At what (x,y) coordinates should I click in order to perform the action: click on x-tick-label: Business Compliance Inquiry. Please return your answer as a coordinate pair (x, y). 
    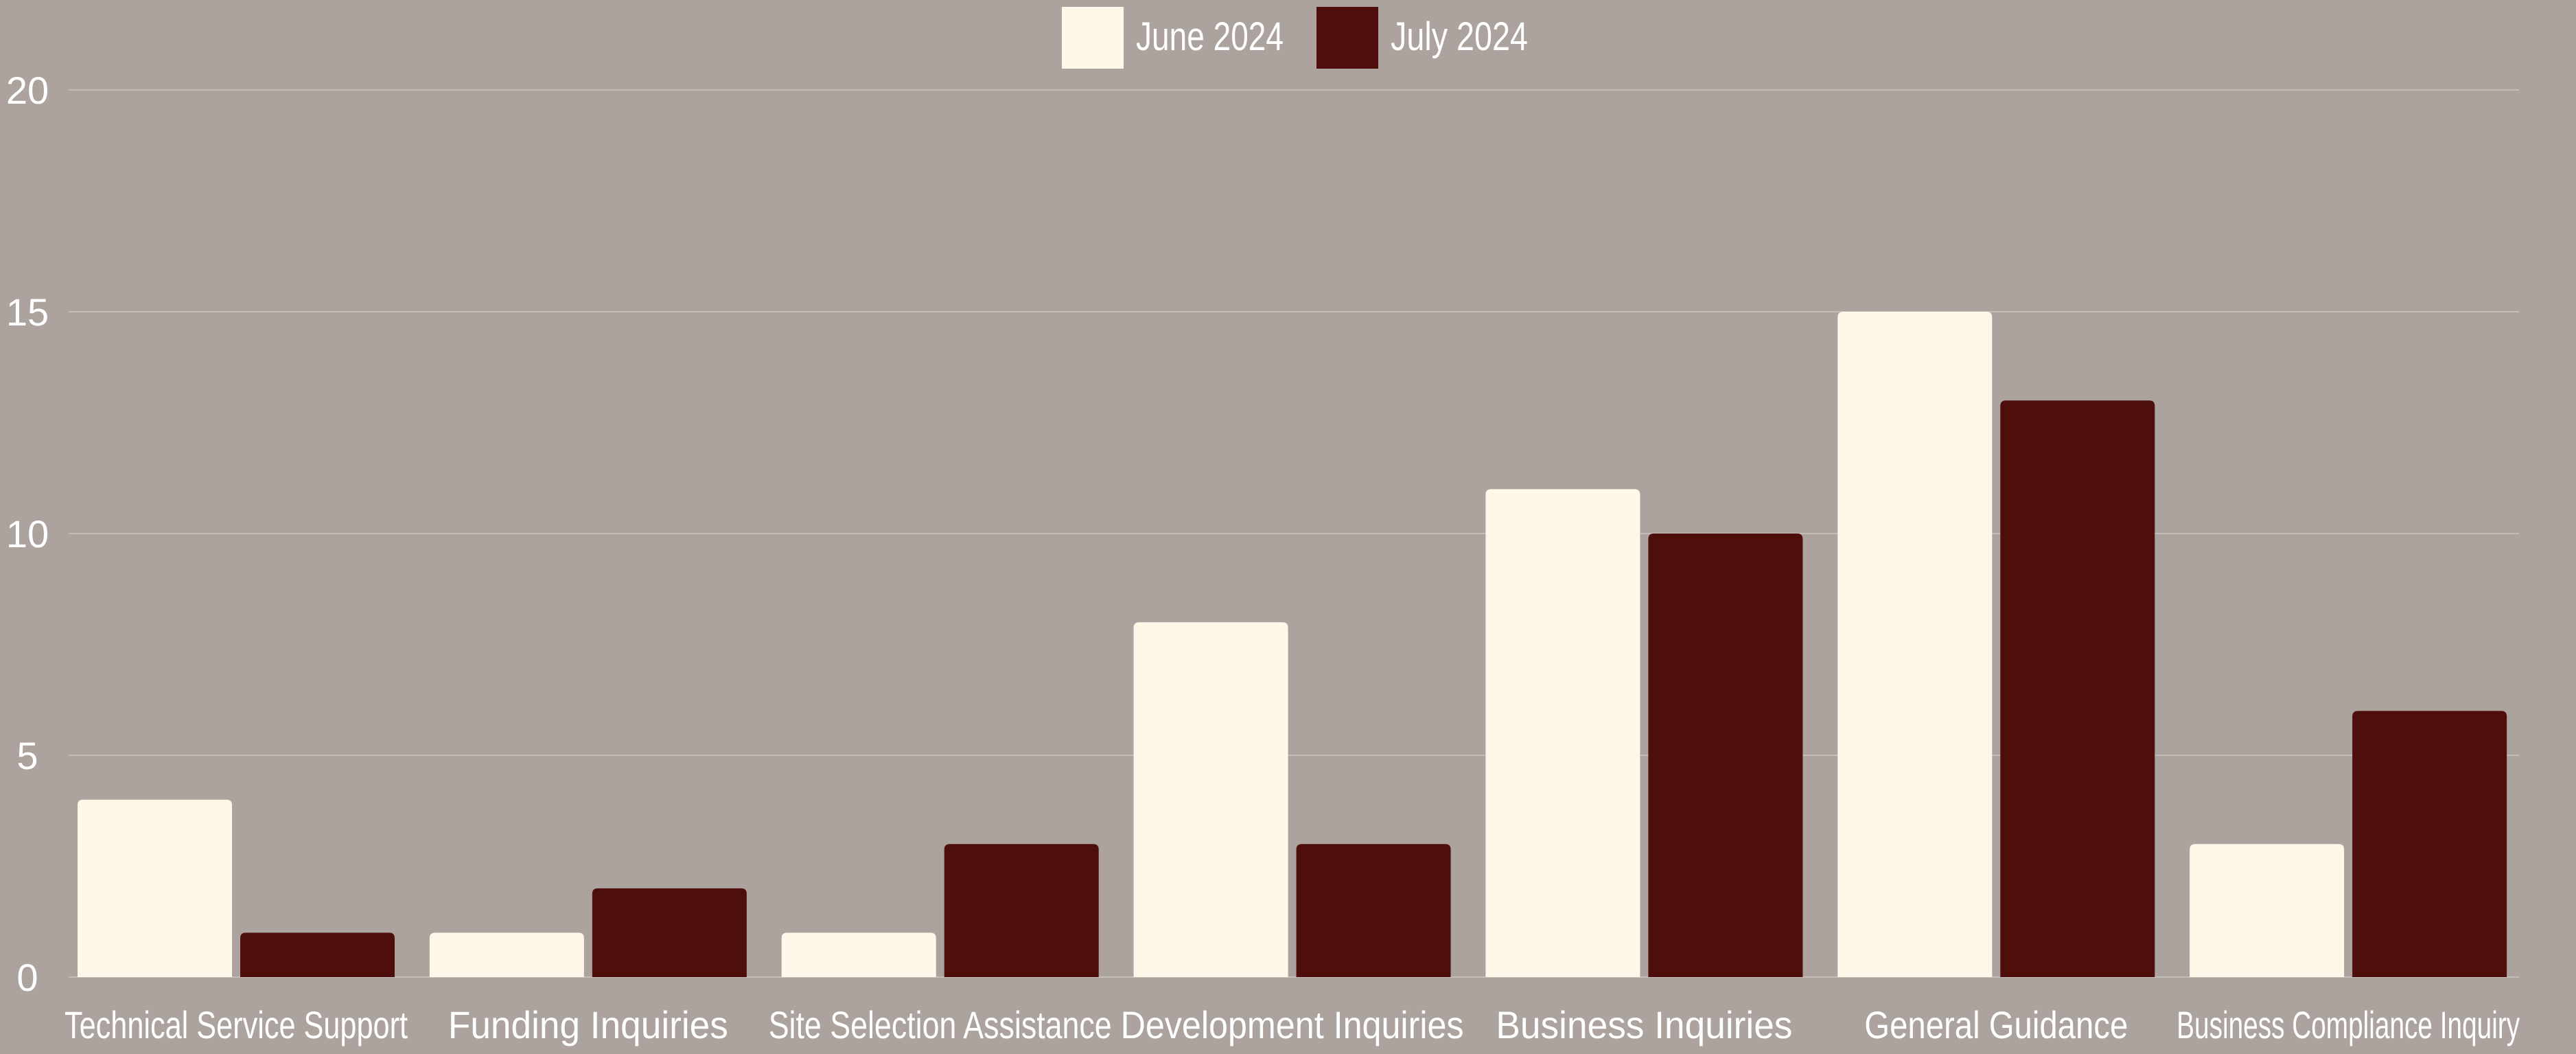
    Looking at the image, I should click on (2348, 1024).